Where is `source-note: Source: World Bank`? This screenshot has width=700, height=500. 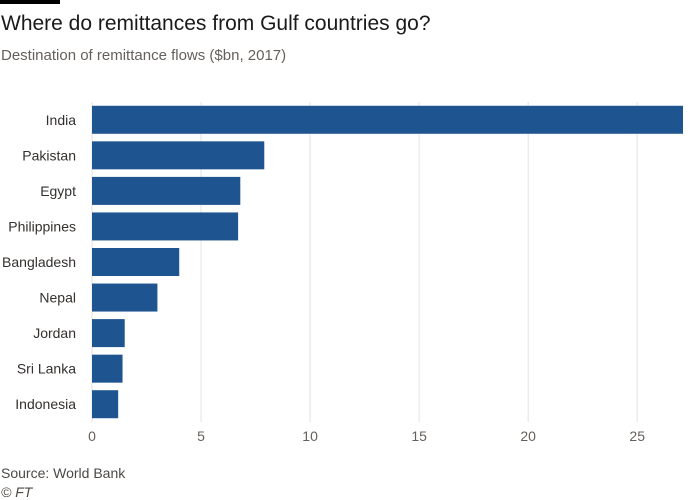
source-note: Source: World Bank is located at coordinates (63, 473).